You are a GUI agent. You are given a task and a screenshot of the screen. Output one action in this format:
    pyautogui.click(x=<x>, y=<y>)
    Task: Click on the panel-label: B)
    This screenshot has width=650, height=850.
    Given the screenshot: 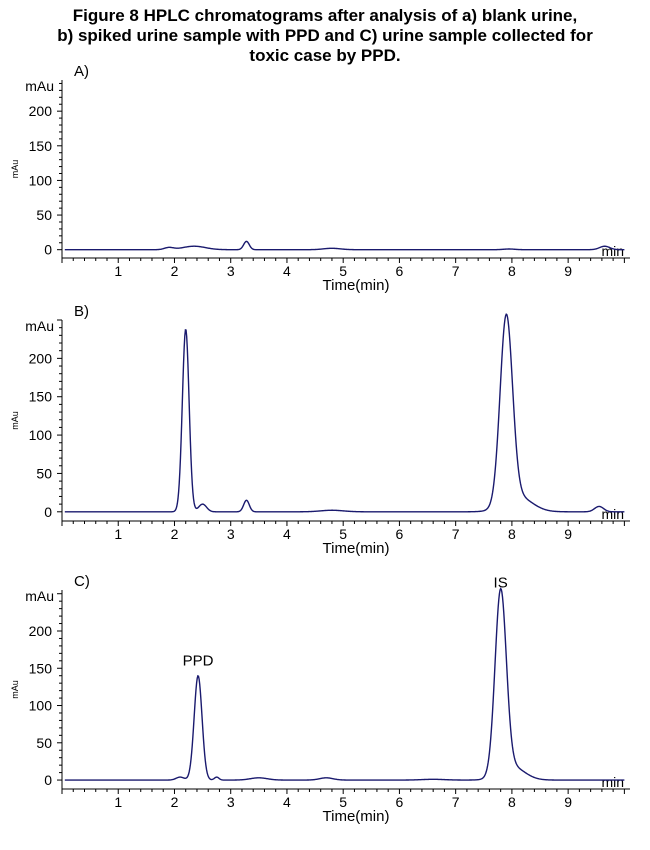 What is the action you would take?
    pyautogui.click(x=81, y=311)
    